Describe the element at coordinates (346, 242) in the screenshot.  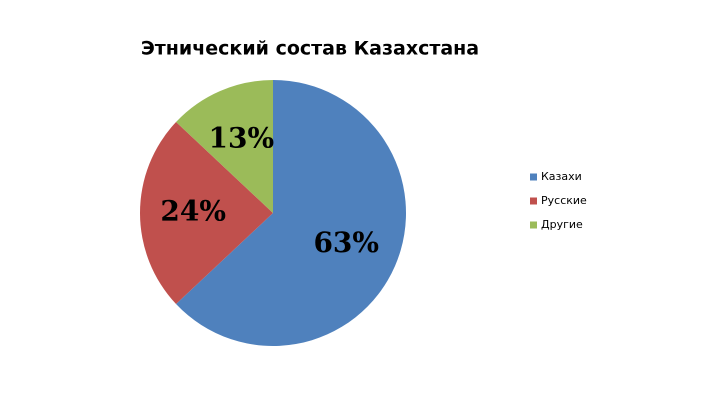
I see `data-label: 63%` at that location.